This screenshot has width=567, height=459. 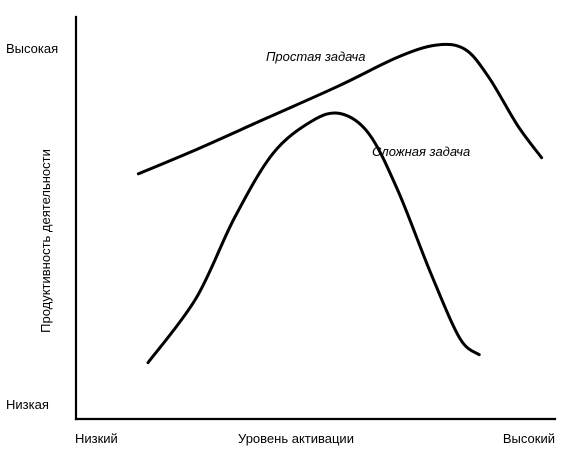 What do you see at coordinates (32, 48) in the screenshot?
I see `y-tick-label-high: Высокая` at bounding box center [32, 48].